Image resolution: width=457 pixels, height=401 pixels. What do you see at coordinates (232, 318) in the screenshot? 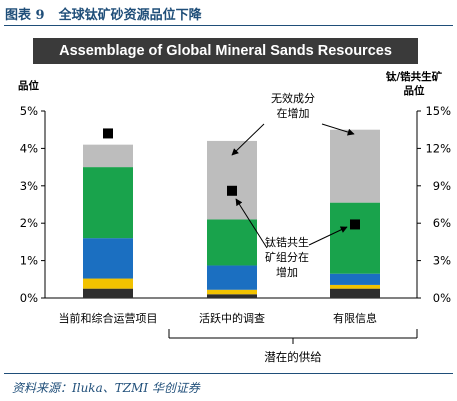
I see `category-label: 活跃中的调查` at bounding box center [232, 318].